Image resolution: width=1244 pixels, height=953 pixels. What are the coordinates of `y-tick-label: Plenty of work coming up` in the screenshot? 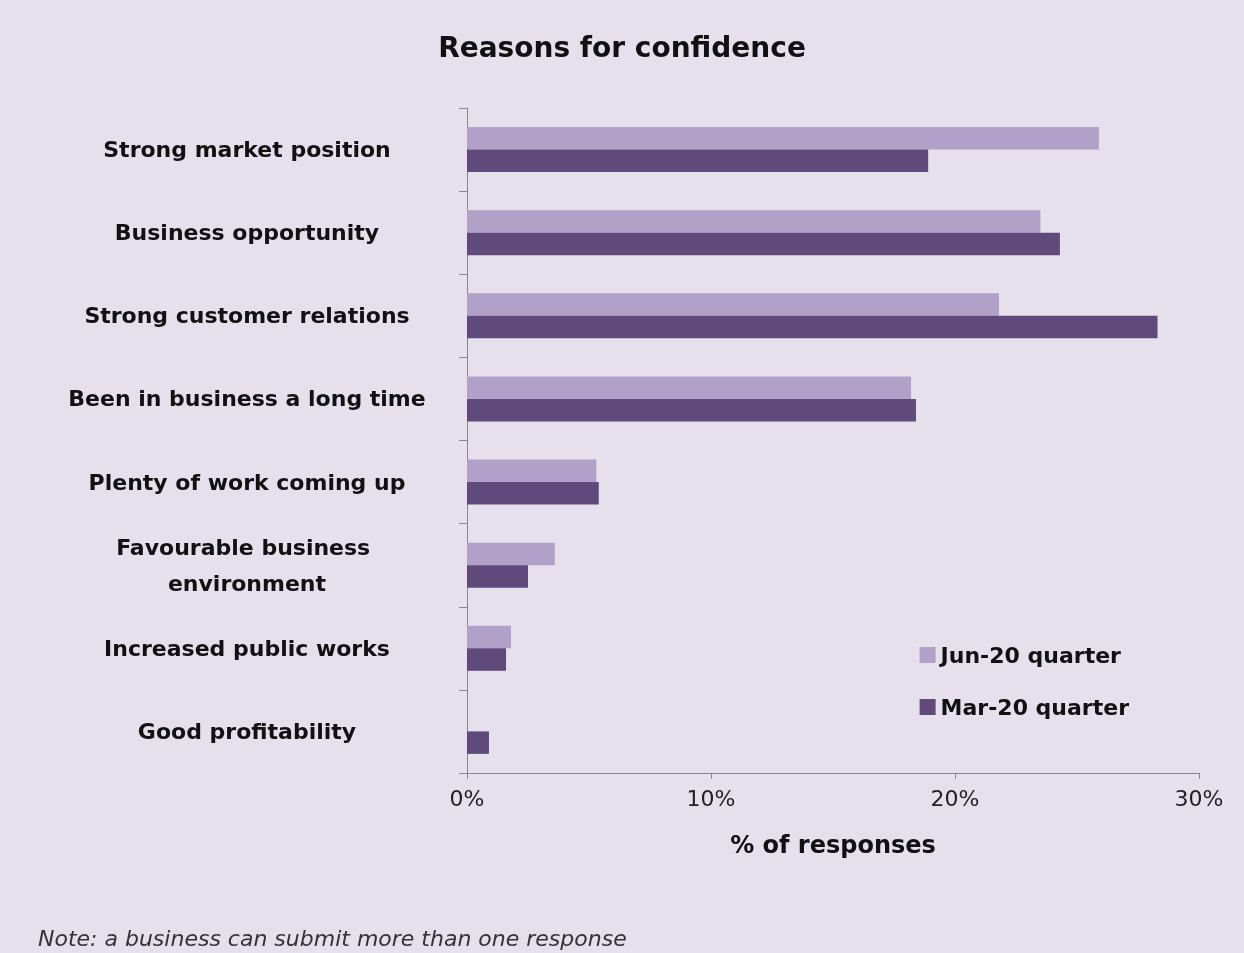 It's located at (247, 482).